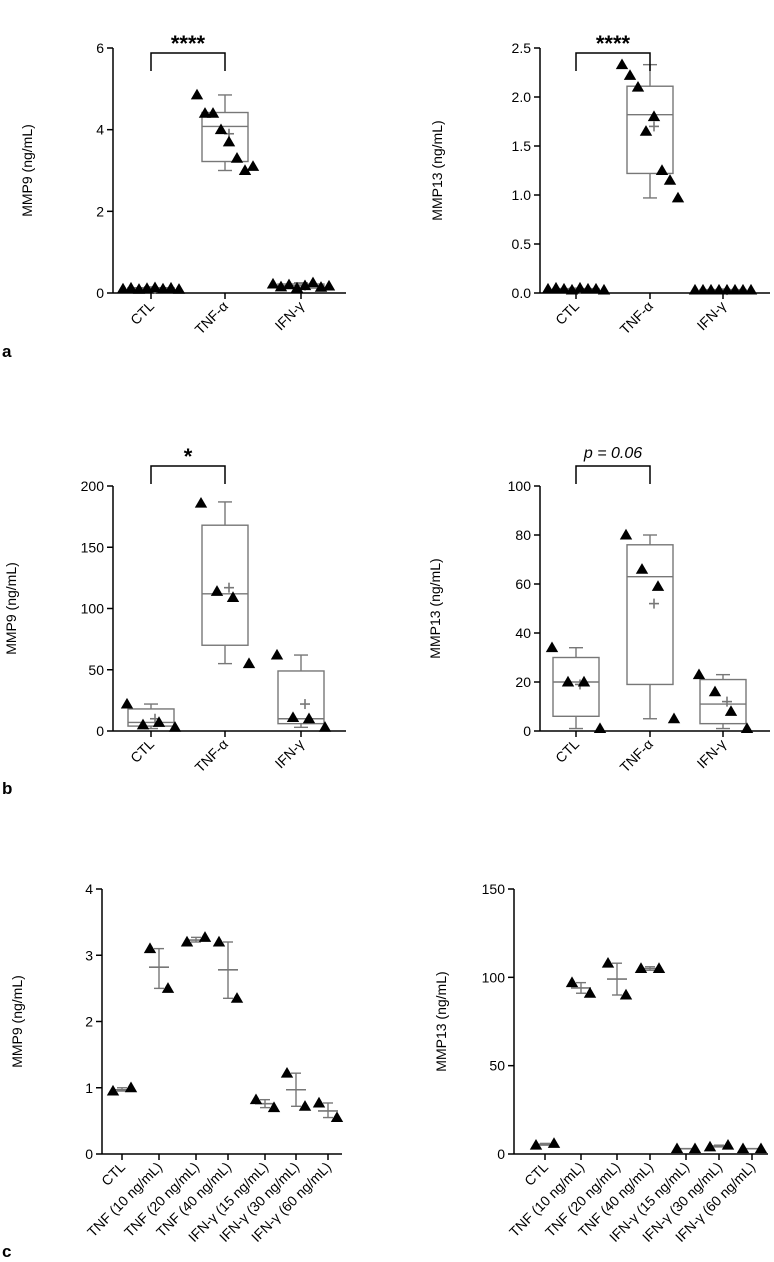 This screenshot has height=1262, width=774. What do you see at coordinates (522, 244) in the screenshot?
I see `y-tick-label: 0.5` at bounding box center [522, 244].